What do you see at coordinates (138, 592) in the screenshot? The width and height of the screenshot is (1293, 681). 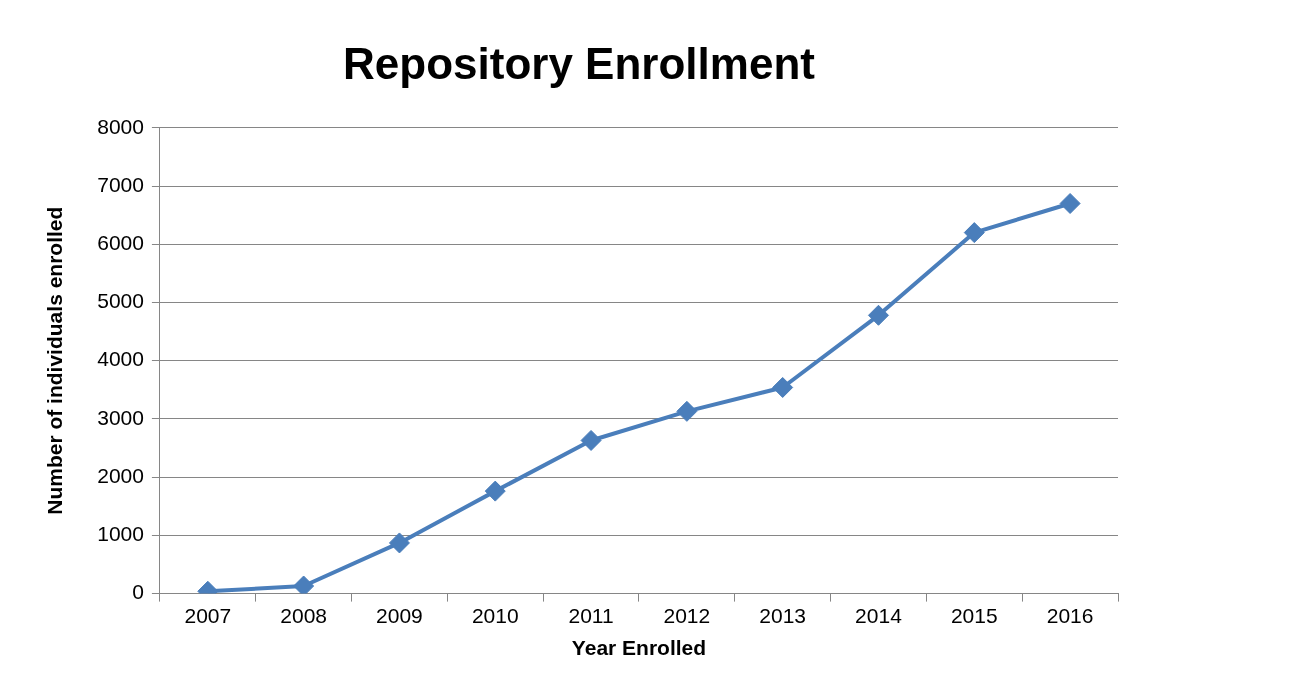 I see `y-tick-label: 0` at bounding box center [138, 592].